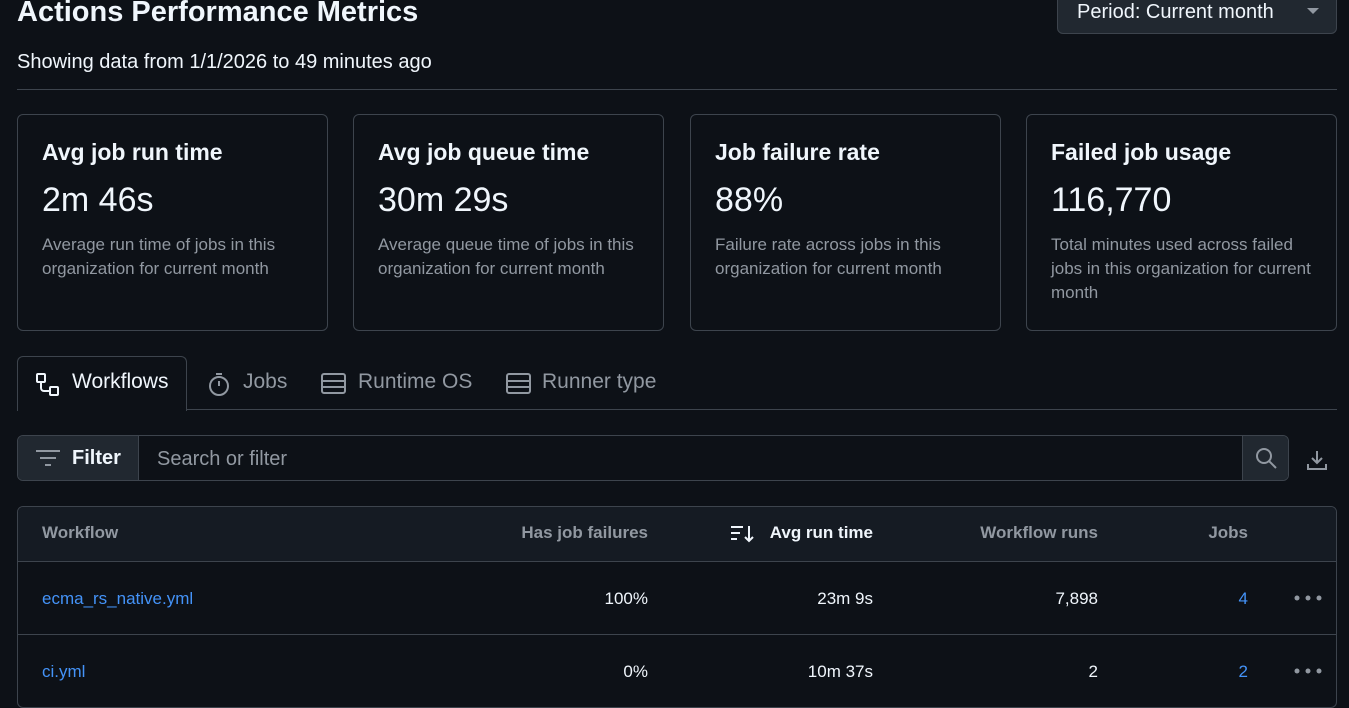 The height and width of the screenshot is (708, 1349). What do you see at coordinates (677, 89) in the screenshot?
I see `divider` at bounding box center [677, 89].